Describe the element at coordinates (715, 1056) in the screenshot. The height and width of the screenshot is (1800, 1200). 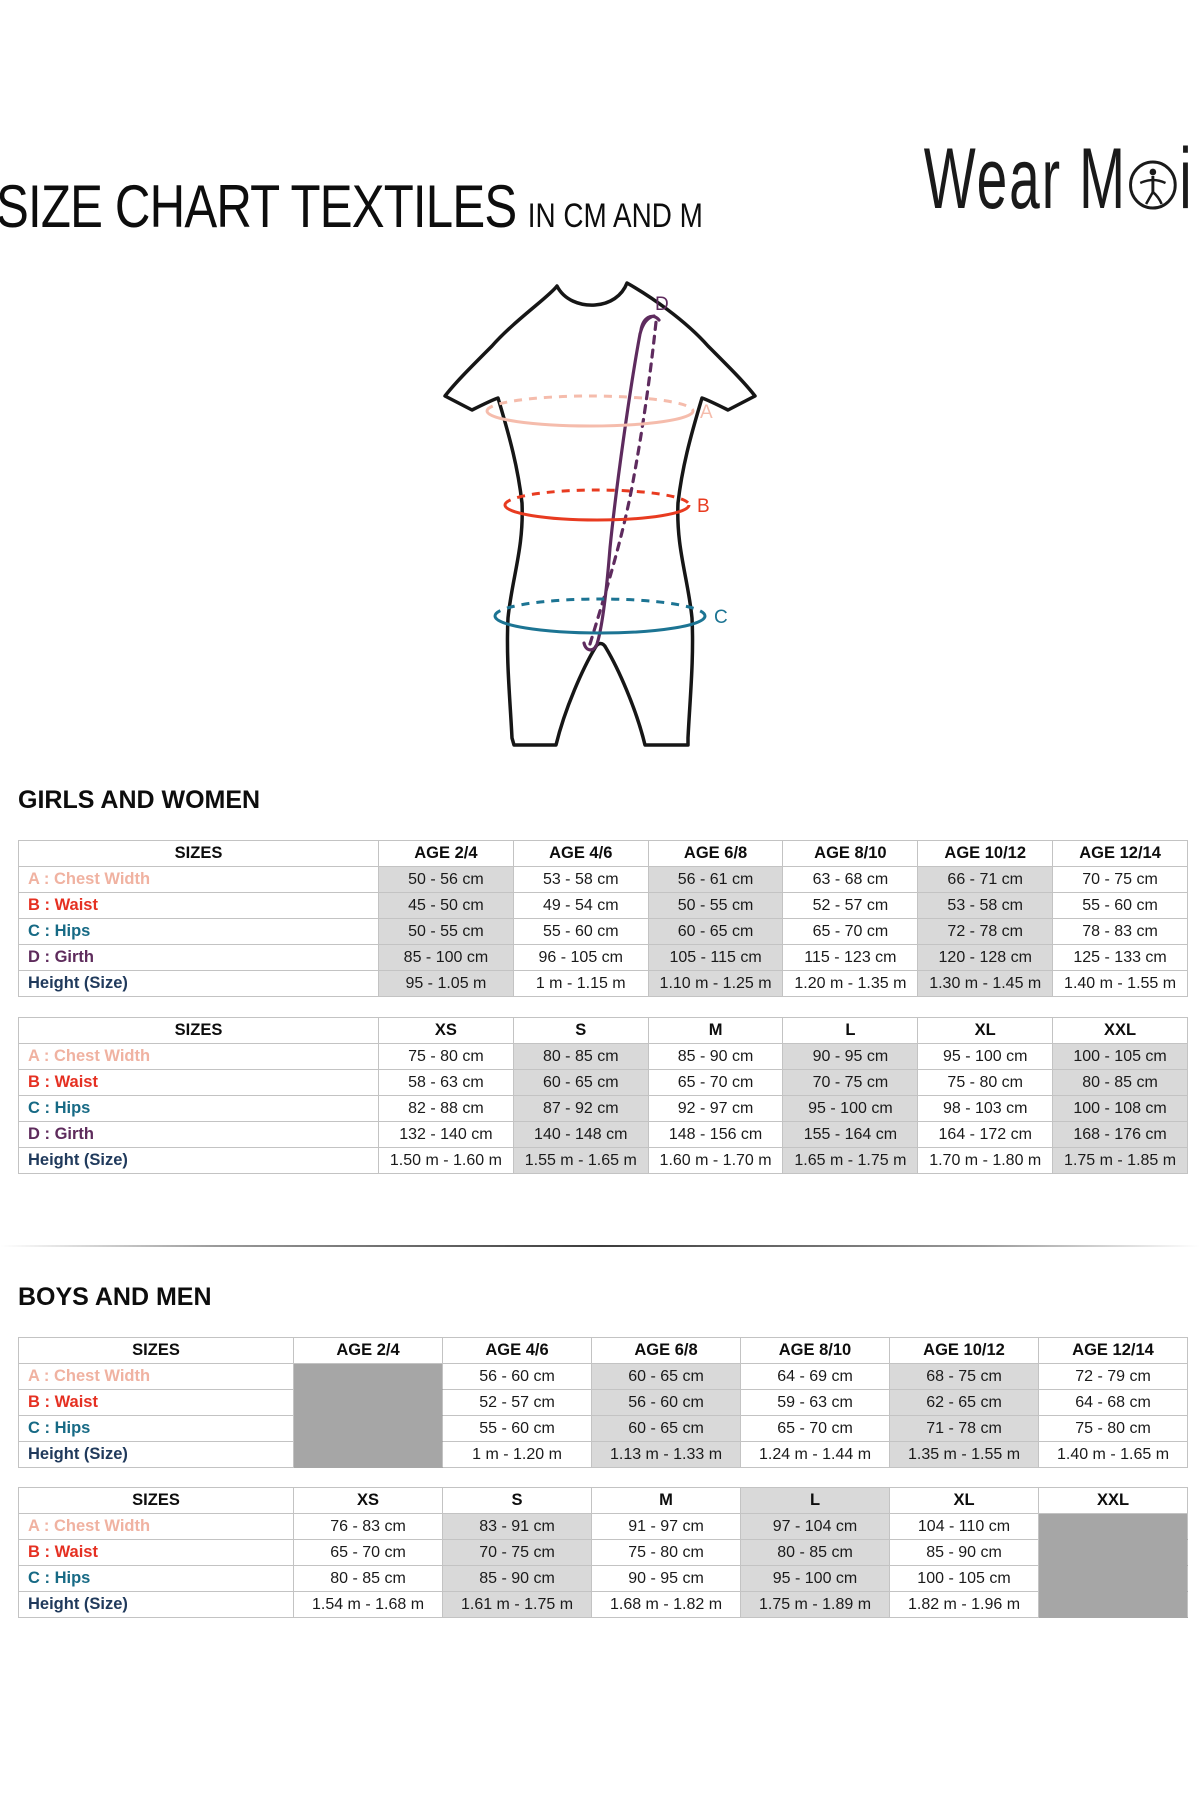
I see `size-value-cell: 85 - 90 cm` at that location.